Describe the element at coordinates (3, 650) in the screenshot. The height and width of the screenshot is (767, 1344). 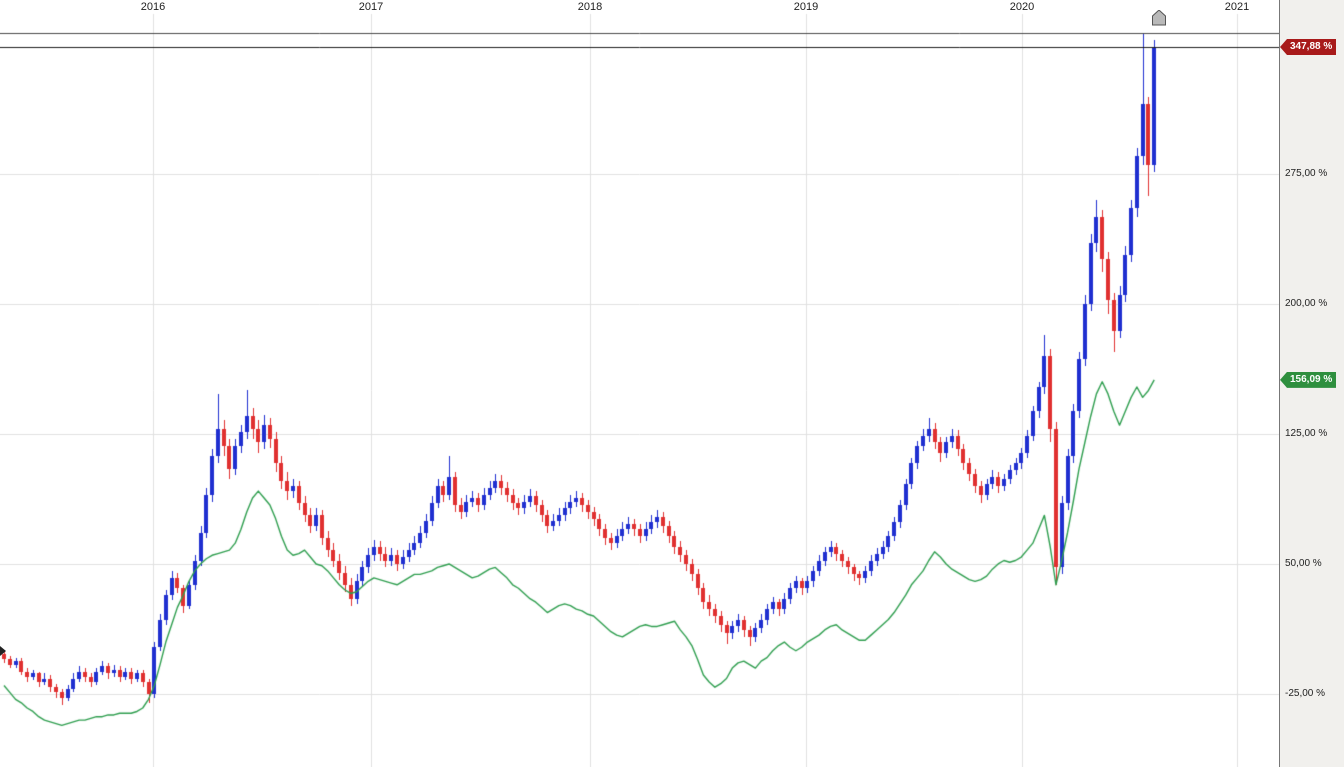
I see `series-start-marker-icon` at that location.